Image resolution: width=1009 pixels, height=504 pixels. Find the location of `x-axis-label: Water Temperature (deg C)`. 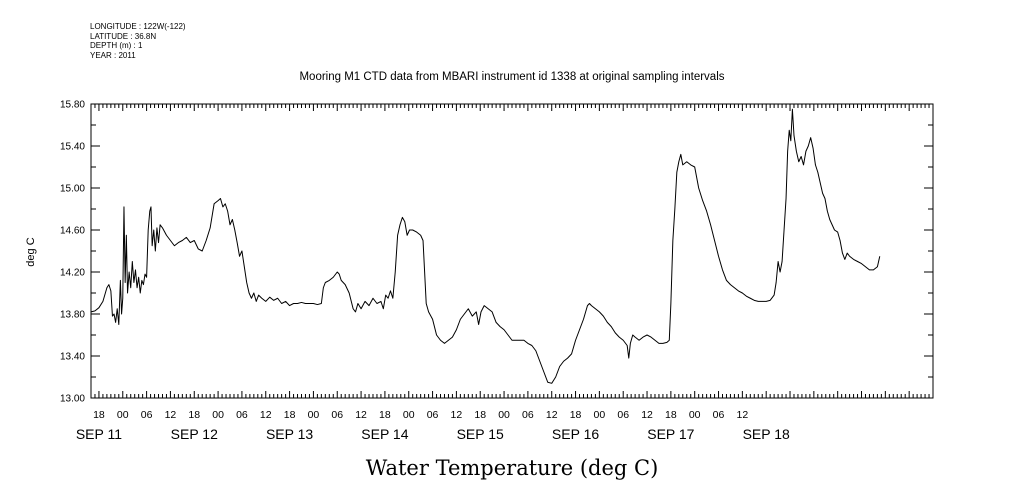

x-axis-label: Water Temperature (deg C) is located at coordinates (512, 468).